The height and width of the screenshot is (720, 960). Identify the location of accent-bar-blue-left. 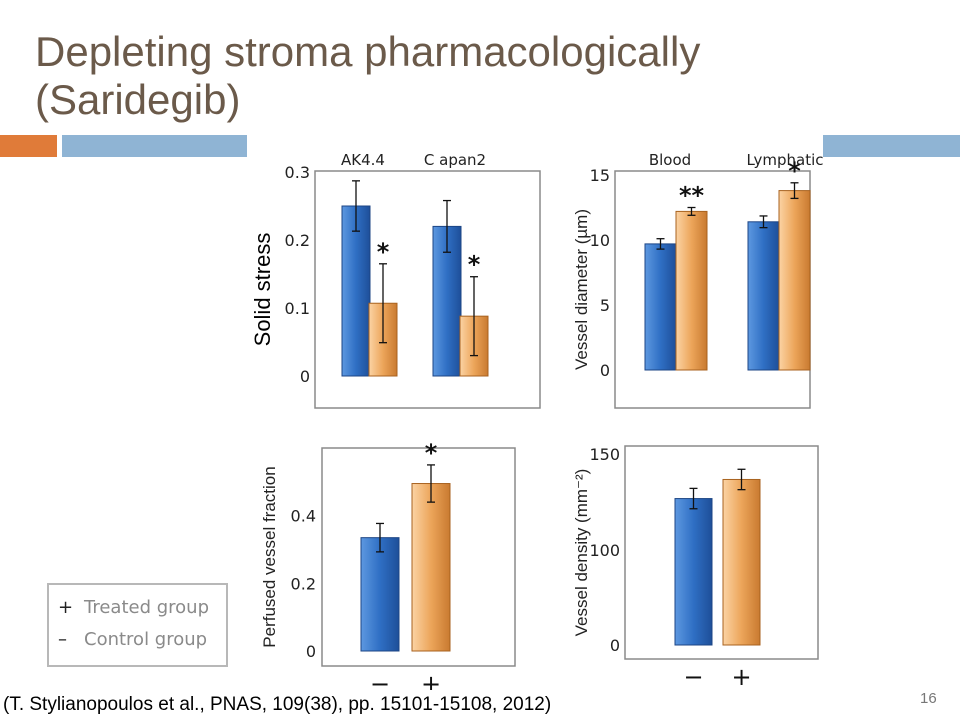
(154, 146).